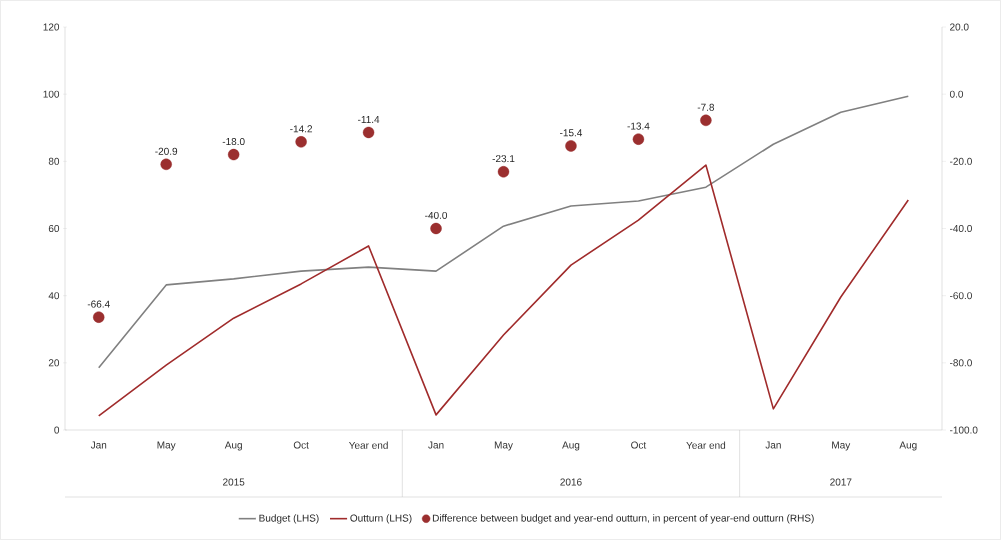 This screenshot has height=541, width=1001. What do you see at coordinates (54, 363) in the screenshot?
I see `y-tick-label: 20` at bounding box center [54, 363].